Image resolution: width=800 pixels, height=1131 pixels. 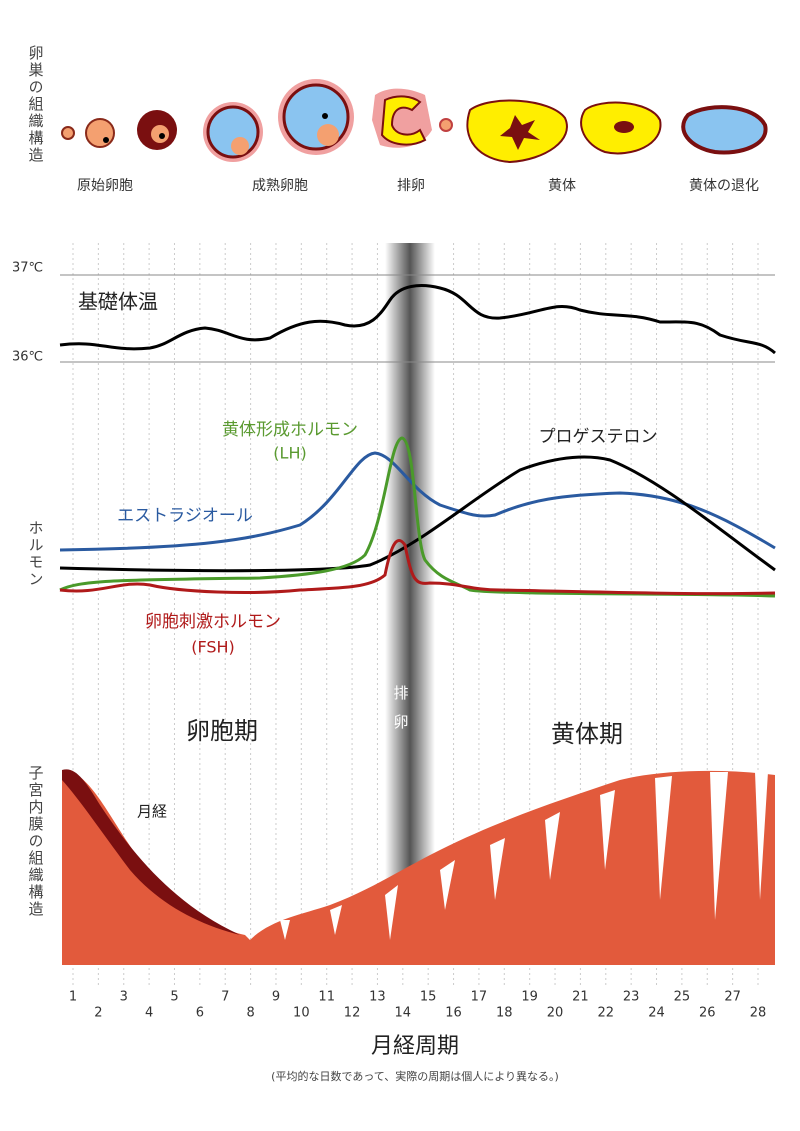 I want to click on estradiol-label: エストラジオール, so click(x=185, y=516).